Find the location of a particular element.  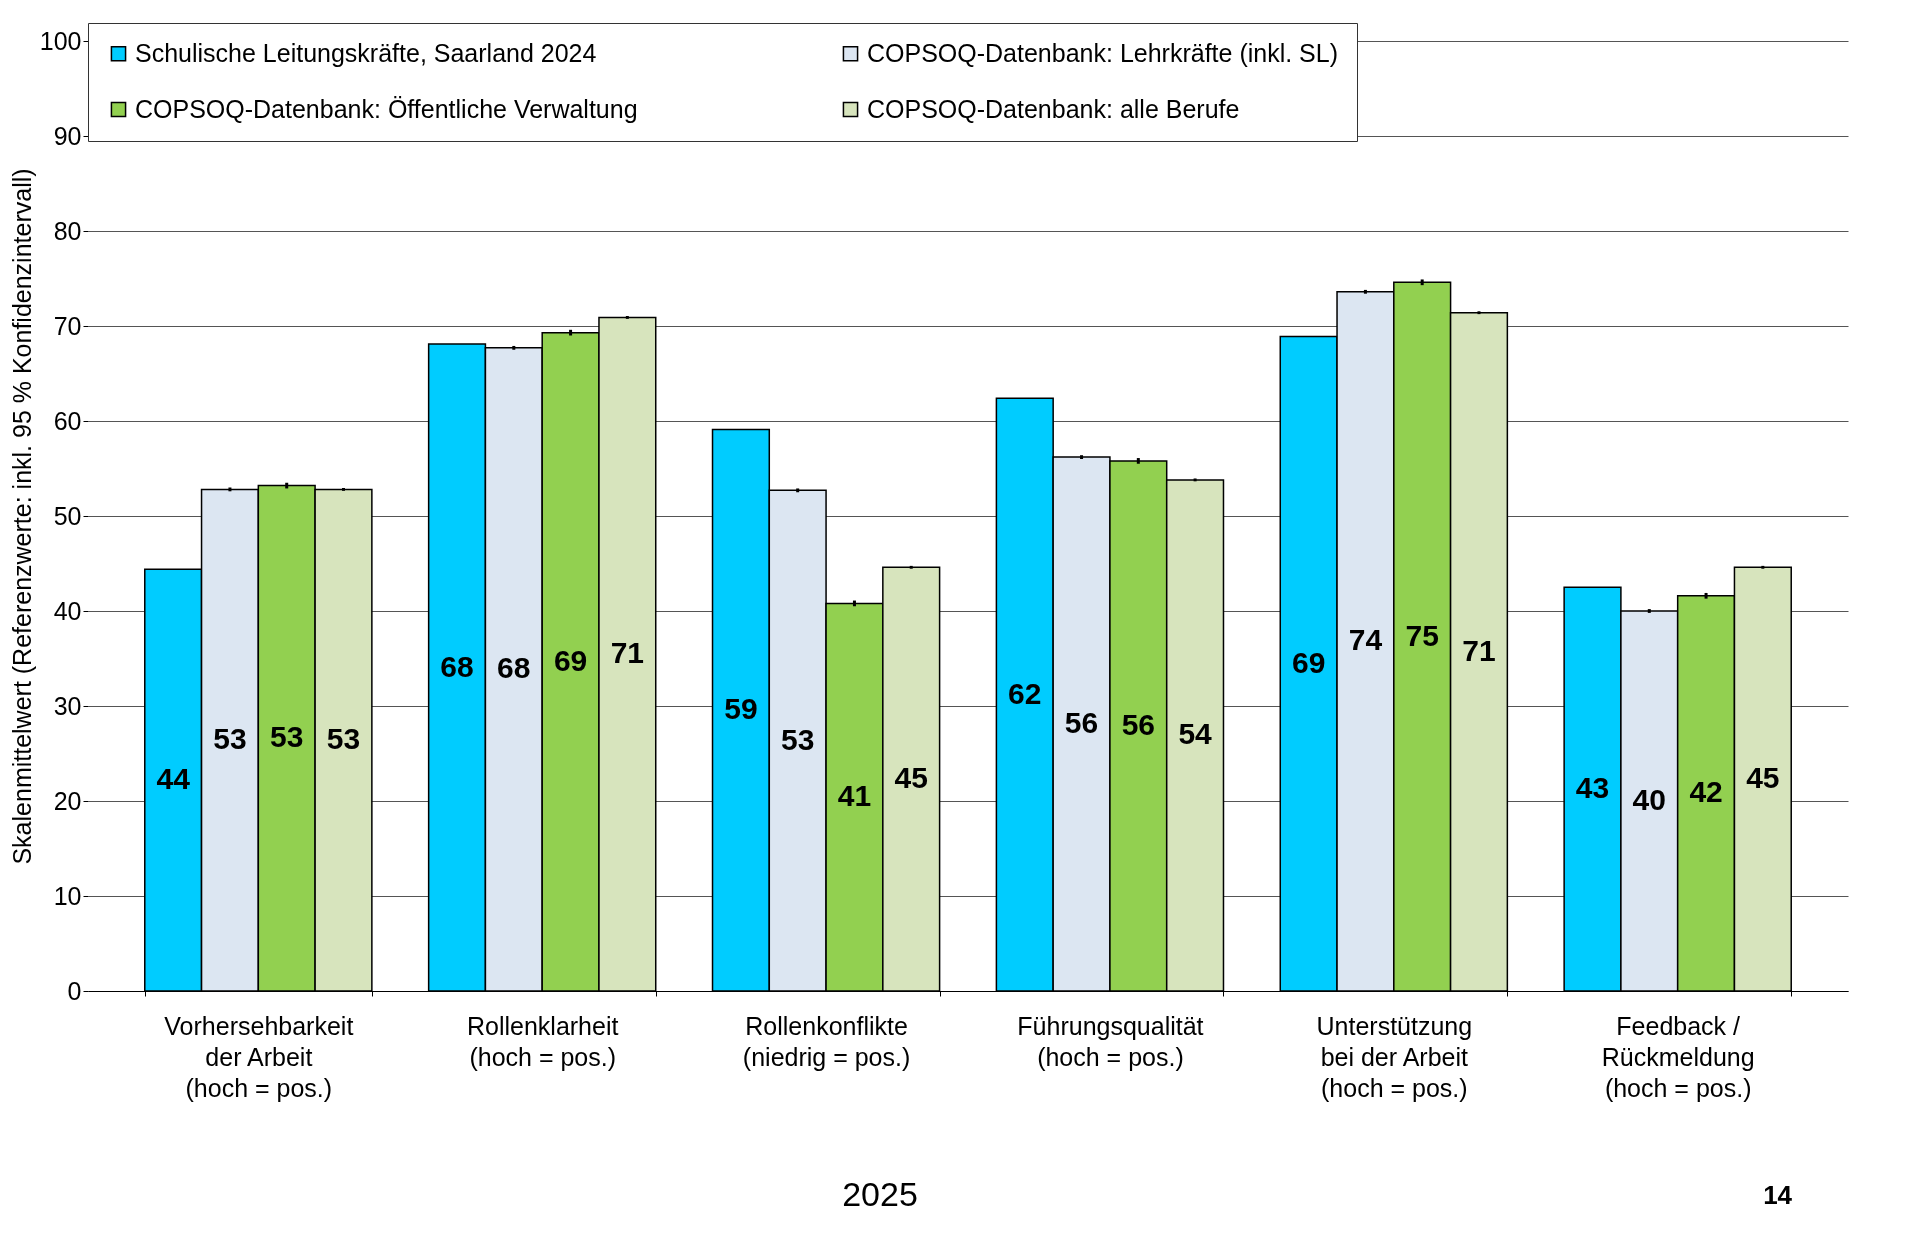

x-tick-label: Unterstützung bei der Arbeit (hoch = pos.) is located at coordinates (1394, 1056).